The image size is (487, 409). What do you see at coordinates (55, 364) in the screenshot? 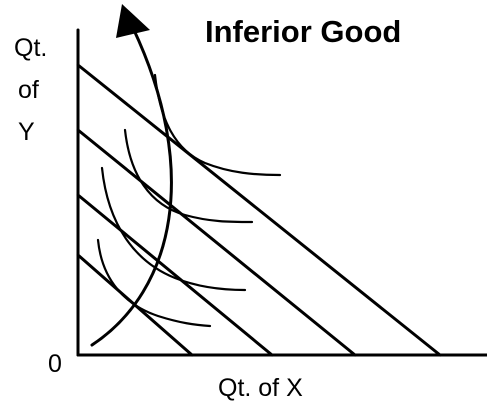
I see `origin-label: 0` at bounding box center [55, 364].